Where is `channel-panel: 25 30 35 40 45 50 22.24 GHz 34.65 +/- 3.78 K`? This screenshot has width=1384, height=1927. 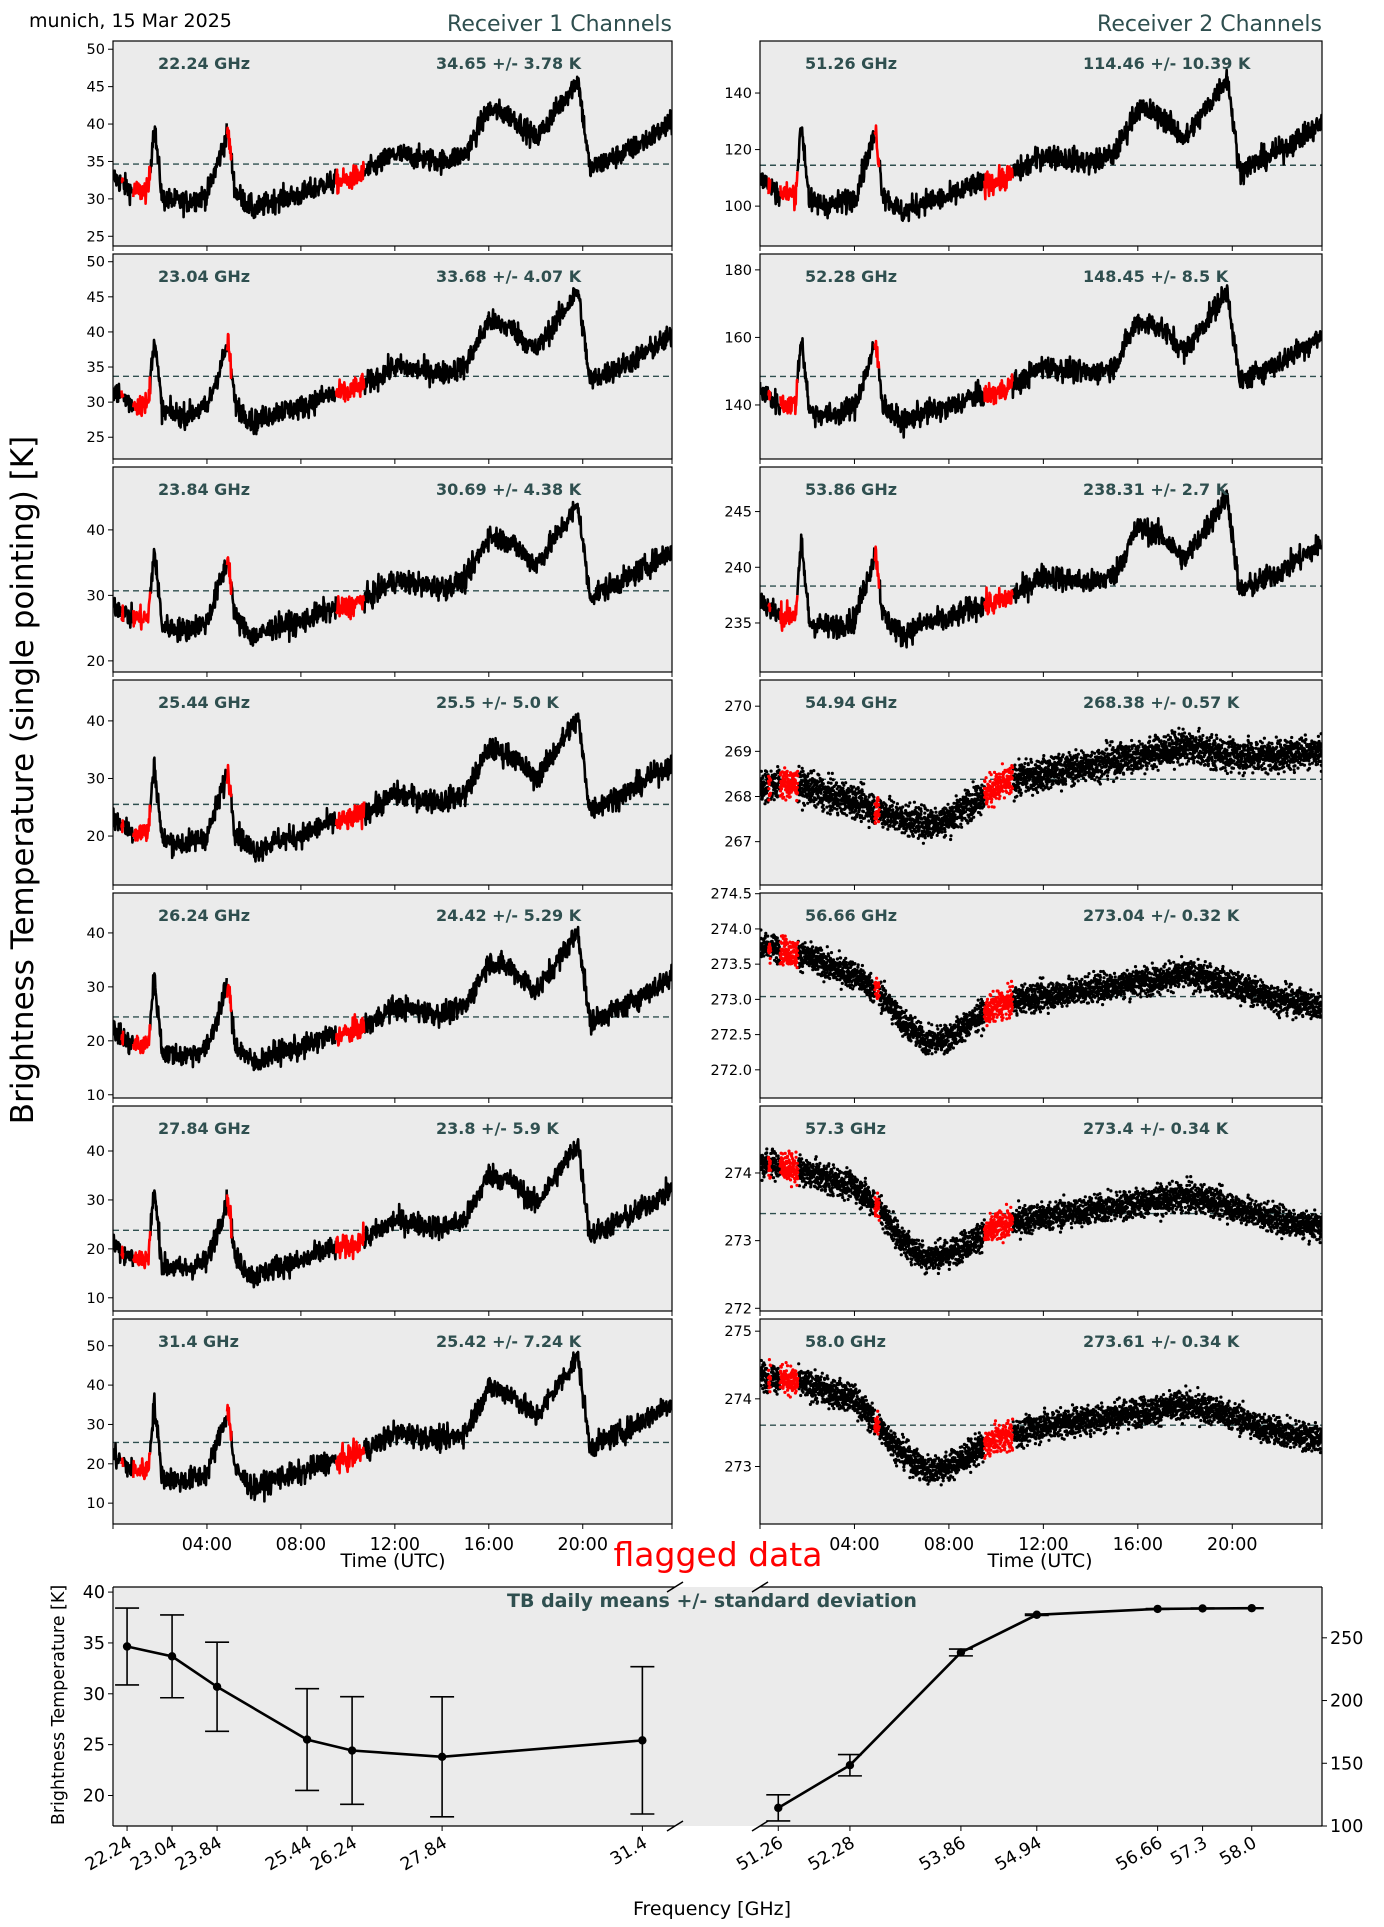
channel-panel: 25 30 35 40 45 50 22.24 GHz 34.65 +/- 3.78 K is located at coordinates (380, 145).